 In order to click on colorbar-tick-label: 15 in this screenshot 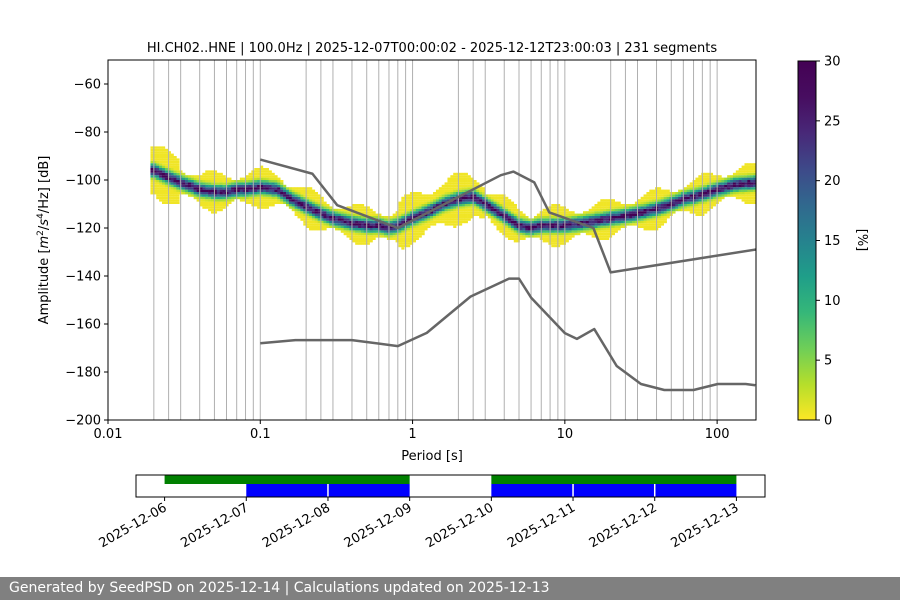, I will do `click(832, 241)`.